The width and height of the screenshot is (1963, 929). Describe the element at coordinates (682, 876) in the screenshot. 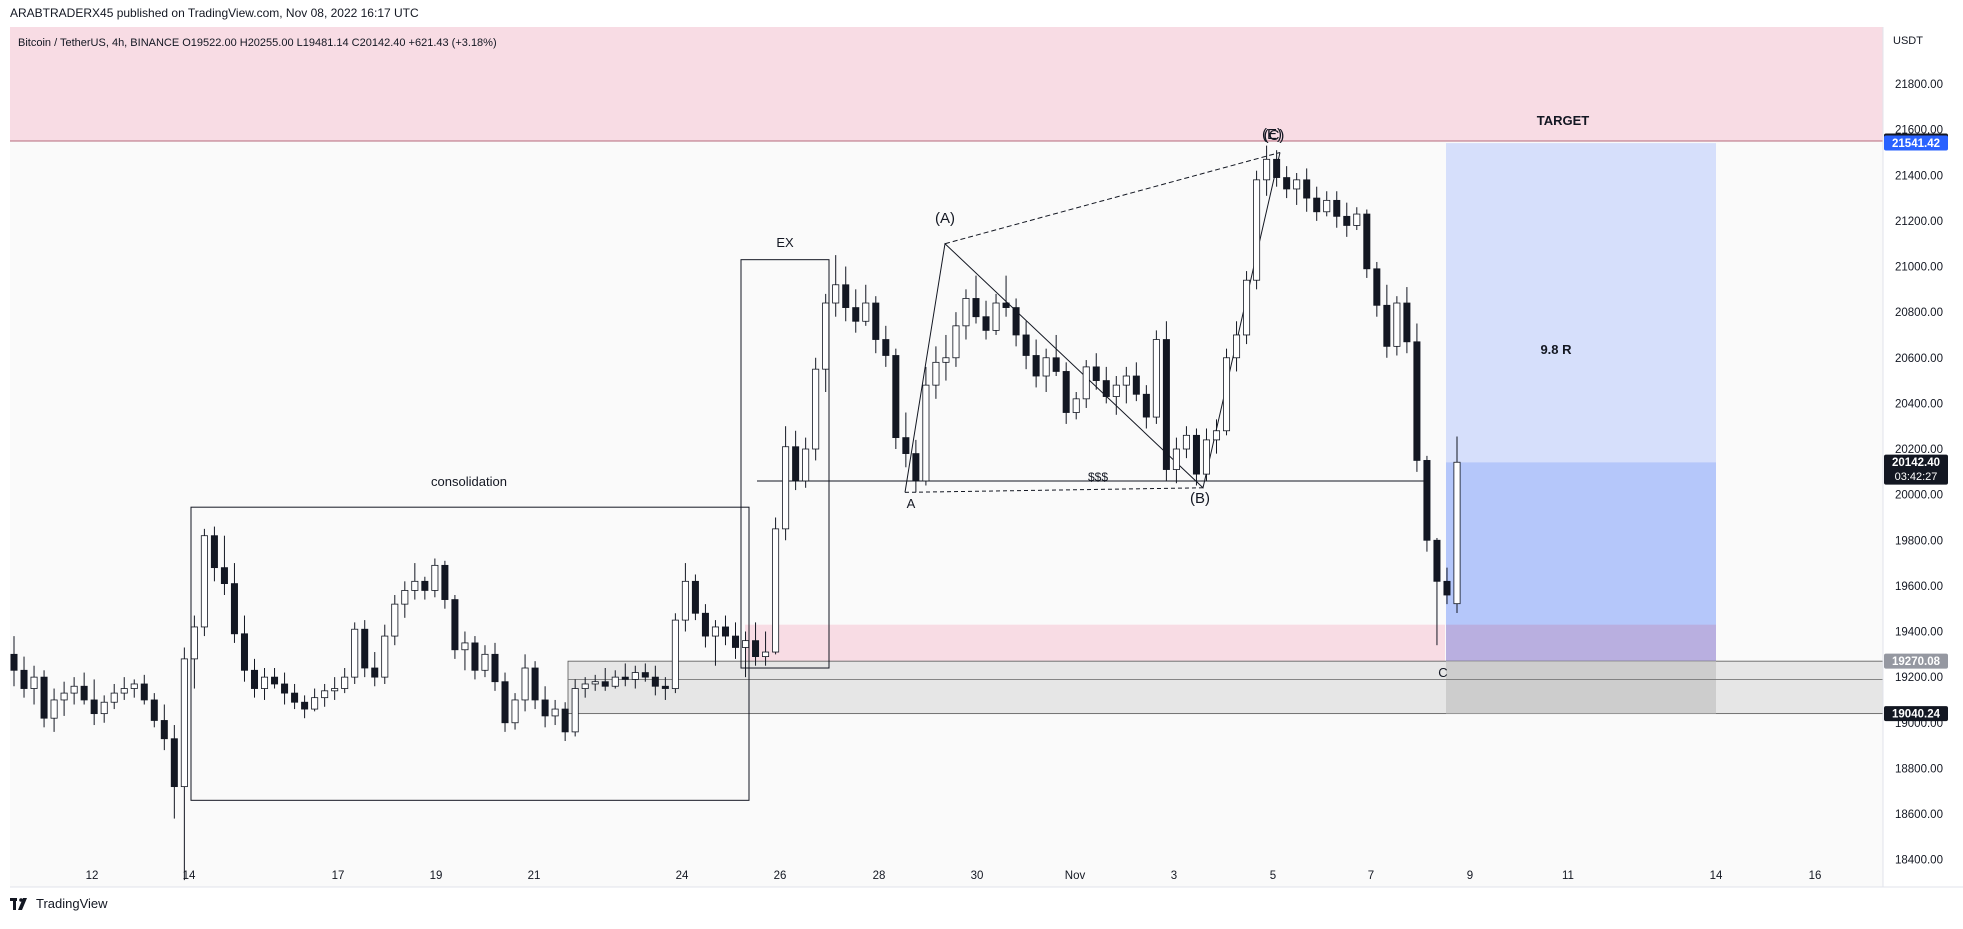

I see `x-tick-label: 24` at that location.